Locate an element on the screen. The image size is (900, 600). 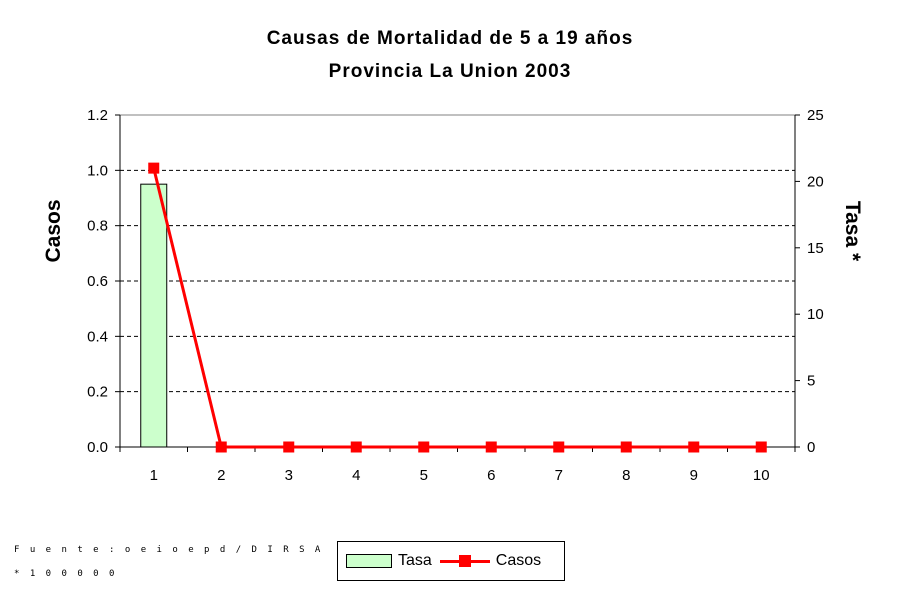
y-axis-title-left: Casos is located at coordinates (53, 230).